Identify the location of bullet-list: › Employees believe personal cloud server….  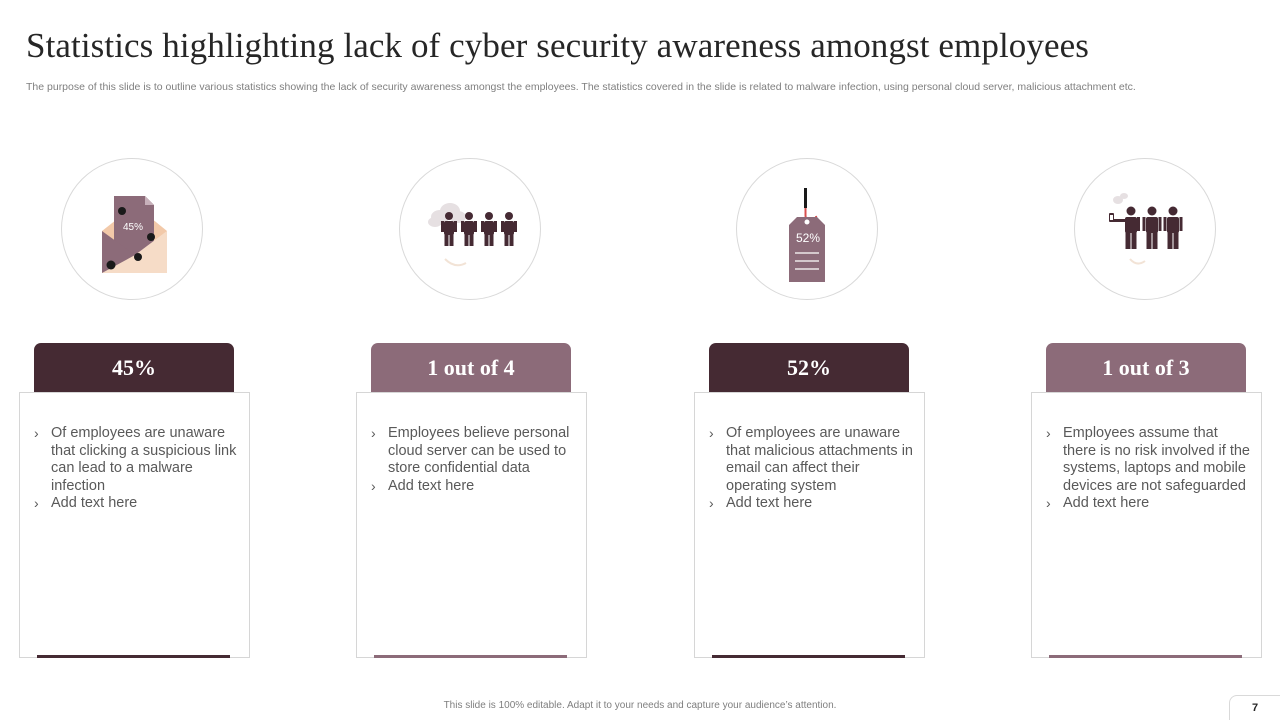
(473, 460).